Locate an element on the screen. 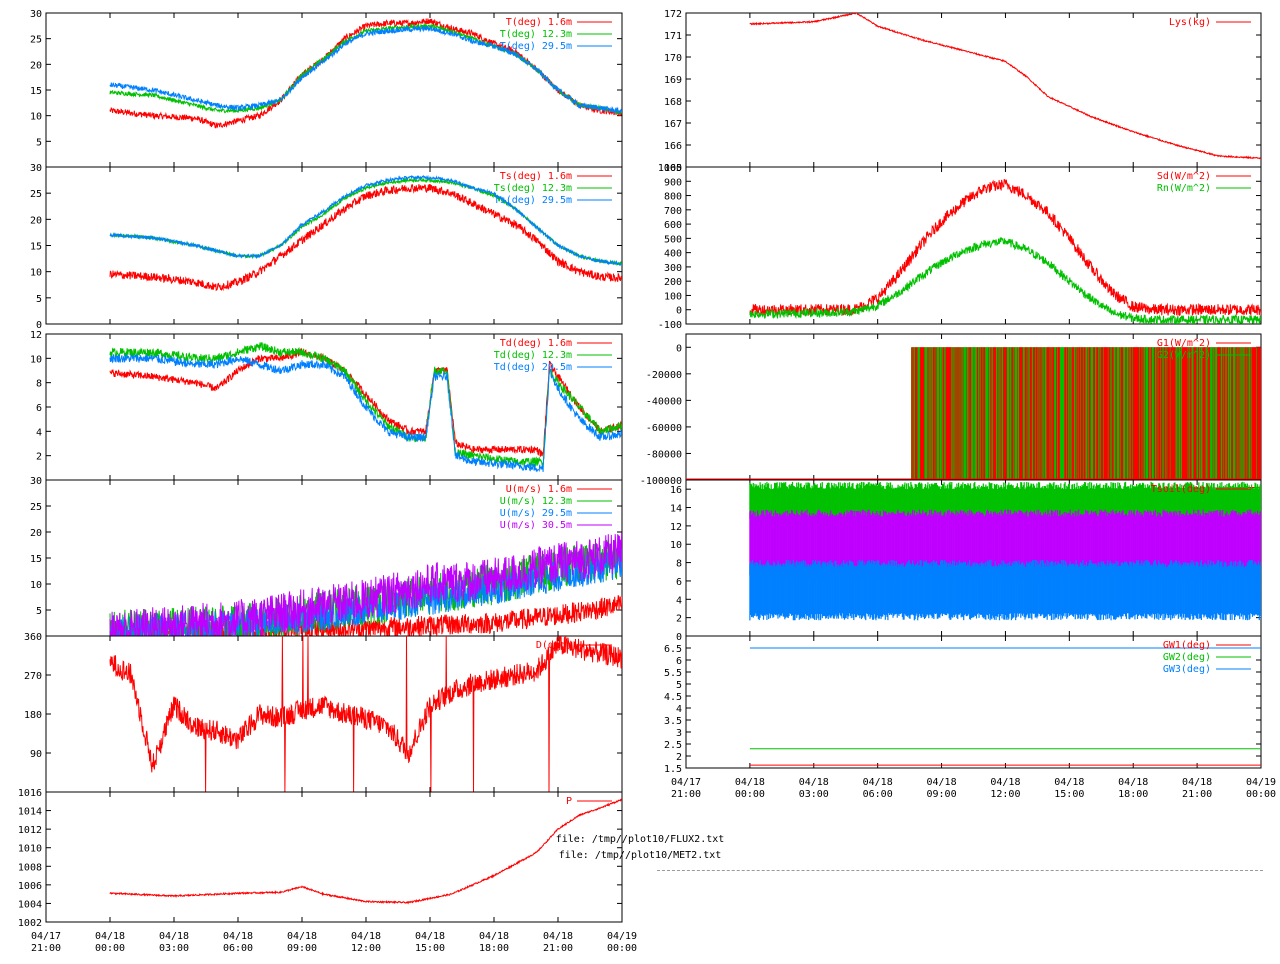 This screenshot has width=1280, height=964. legend-label: T(deg) 29.5m is located at coordinates (536, 46).